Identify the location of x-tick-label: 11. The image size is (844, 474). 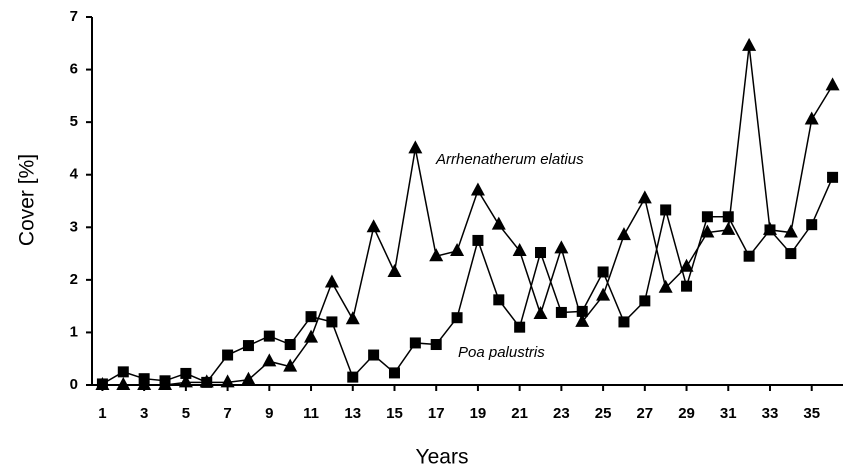
(311, 413).